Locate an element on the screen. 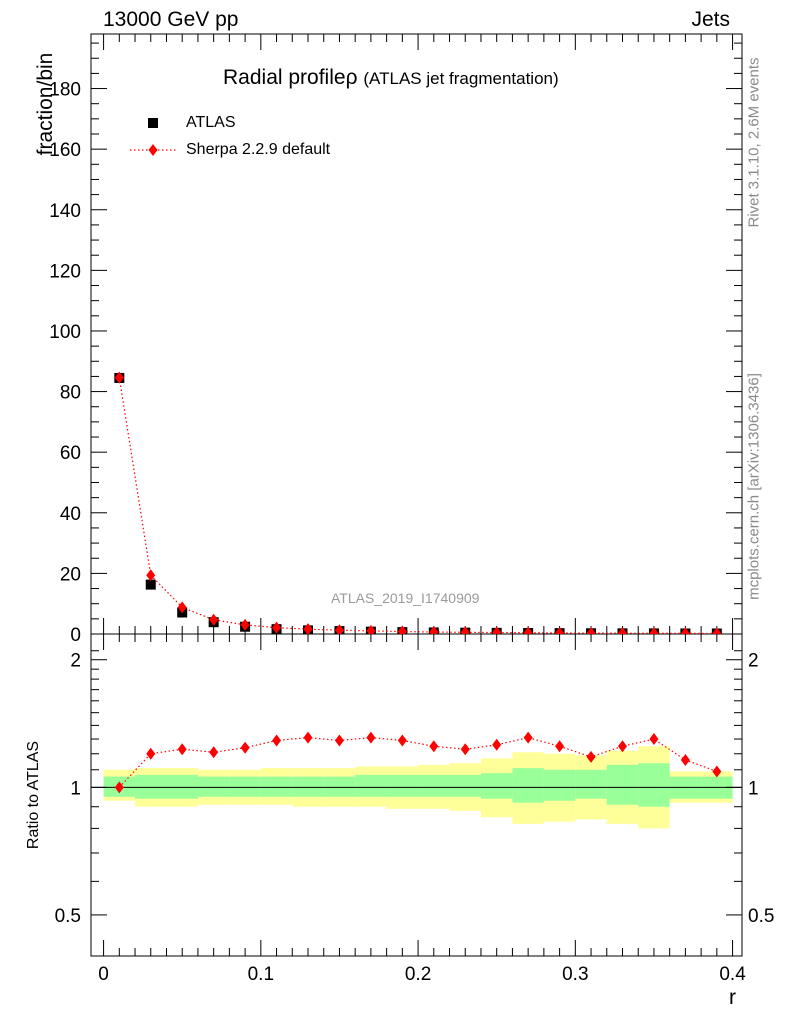  y-tick-label: 40 is located at coordinates (70, 514).